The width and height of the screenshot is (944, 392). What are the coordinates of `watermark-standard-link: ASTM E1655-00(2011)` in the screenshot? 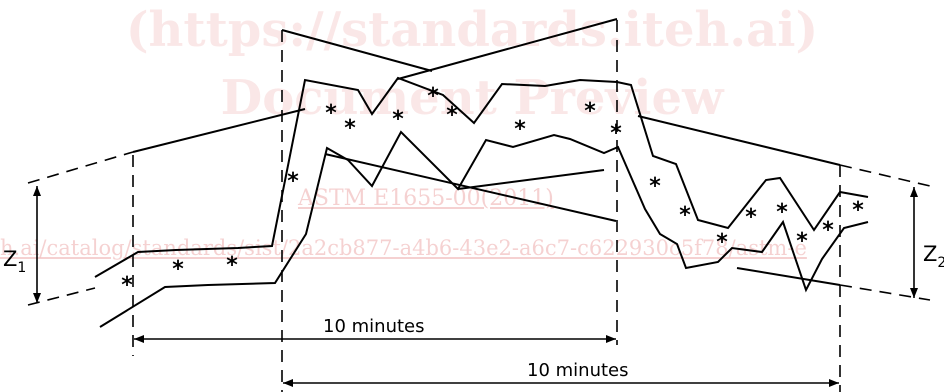 It's located at (426, 198).